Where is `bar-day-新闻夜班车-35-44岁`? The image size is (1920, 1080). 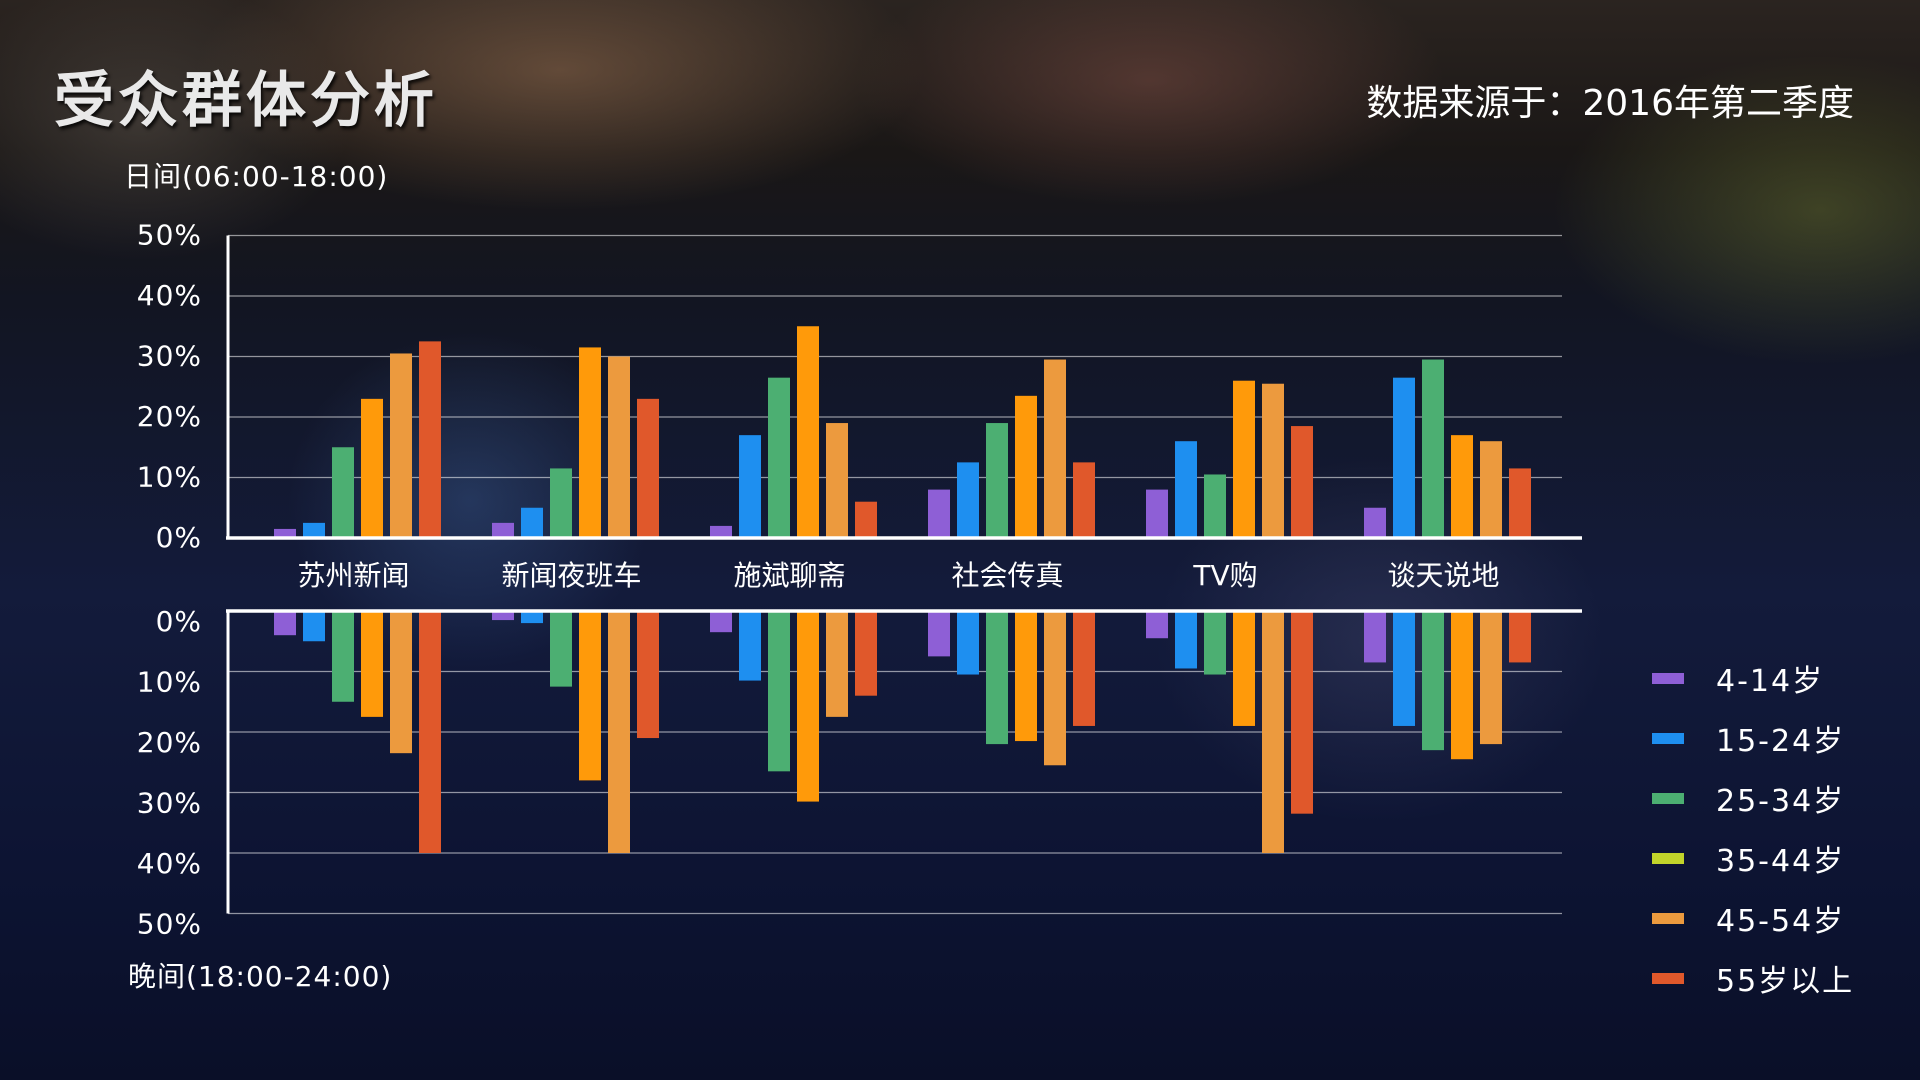
bar-day-新闻夜班车-35-44岁 is located at coordinates (590, 442).